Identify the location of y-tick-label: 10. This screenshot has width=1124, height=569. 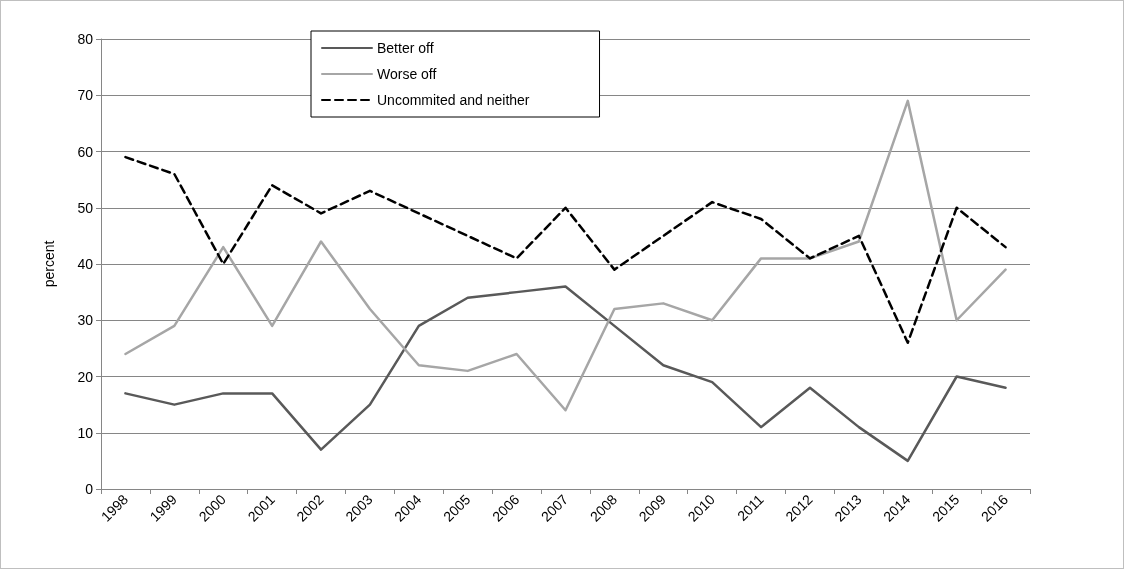
(85, 432).